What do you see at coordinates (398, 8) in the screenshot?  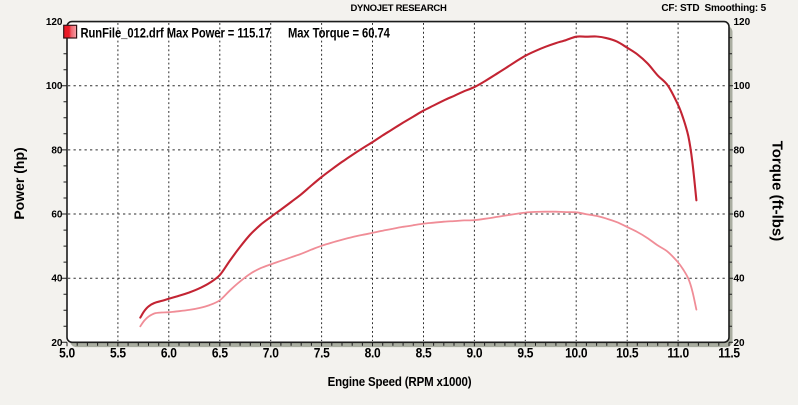 I see `svg-text: DYNOJET RESEARCH` at bounding box center [398, 8].